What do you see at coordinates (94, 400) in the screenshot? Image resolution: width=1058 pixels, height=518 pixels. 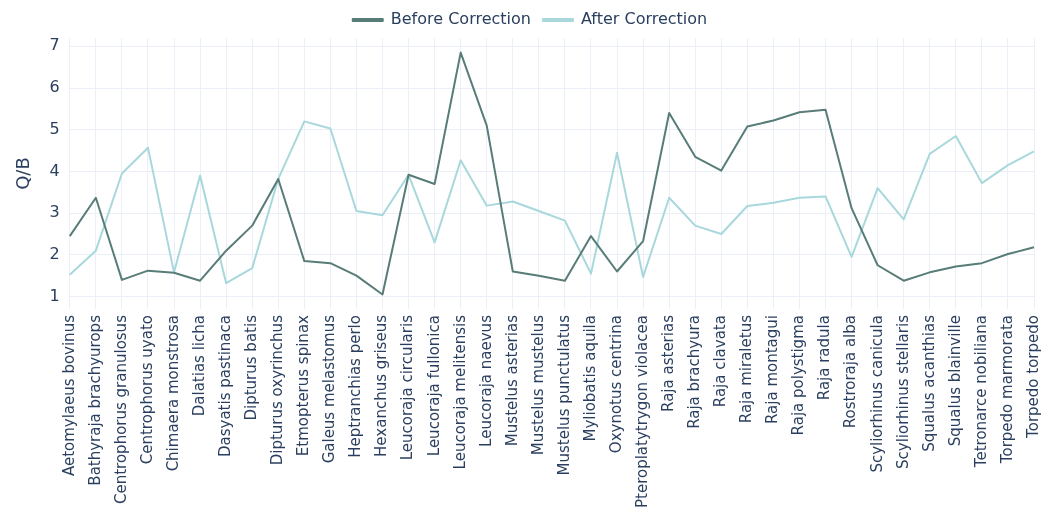 I see `x-tick-label: Bathyraja brachyurops` at bounding box center [94, 400].